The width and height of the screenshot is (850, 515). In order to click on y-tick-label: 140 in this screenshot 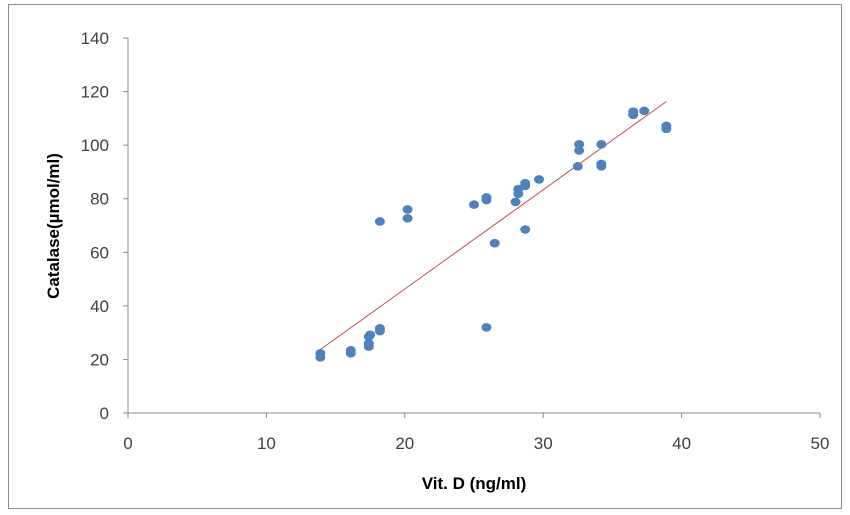, I will do `click(95, 38)`.